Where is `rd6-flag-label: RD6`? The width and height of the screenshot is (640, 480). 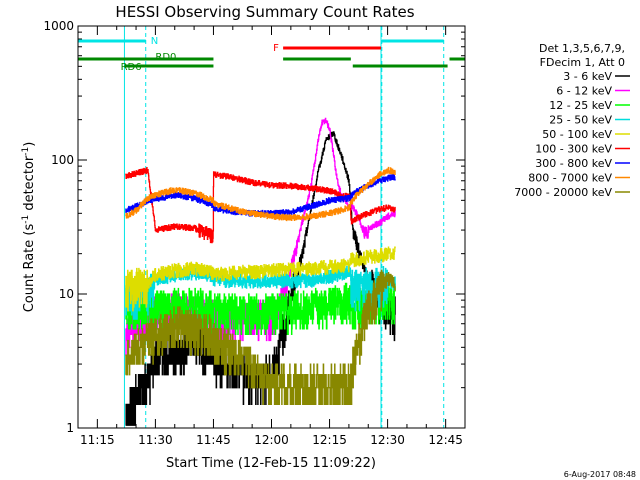
rd6-flag-label: RD6 is located at coordinates (131, 67).